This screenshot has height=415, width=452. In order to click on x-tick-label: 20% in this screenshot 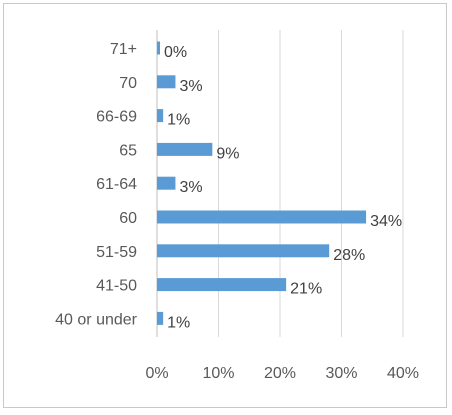, I will do `click(280, 373)`.